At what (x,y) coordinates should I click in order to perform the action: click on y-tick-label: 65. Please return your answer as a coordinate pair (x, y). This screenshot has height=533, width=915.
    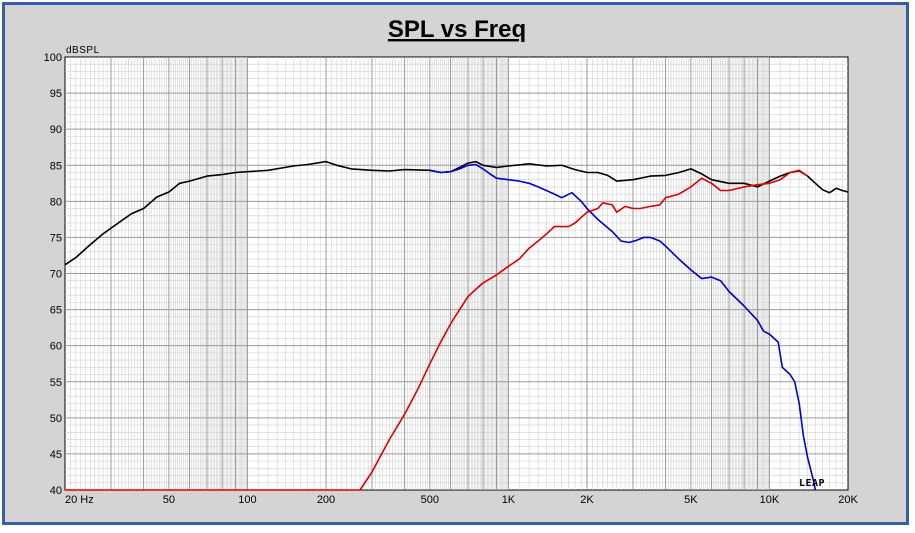
    Looking at the image, I should click on (56, 311).